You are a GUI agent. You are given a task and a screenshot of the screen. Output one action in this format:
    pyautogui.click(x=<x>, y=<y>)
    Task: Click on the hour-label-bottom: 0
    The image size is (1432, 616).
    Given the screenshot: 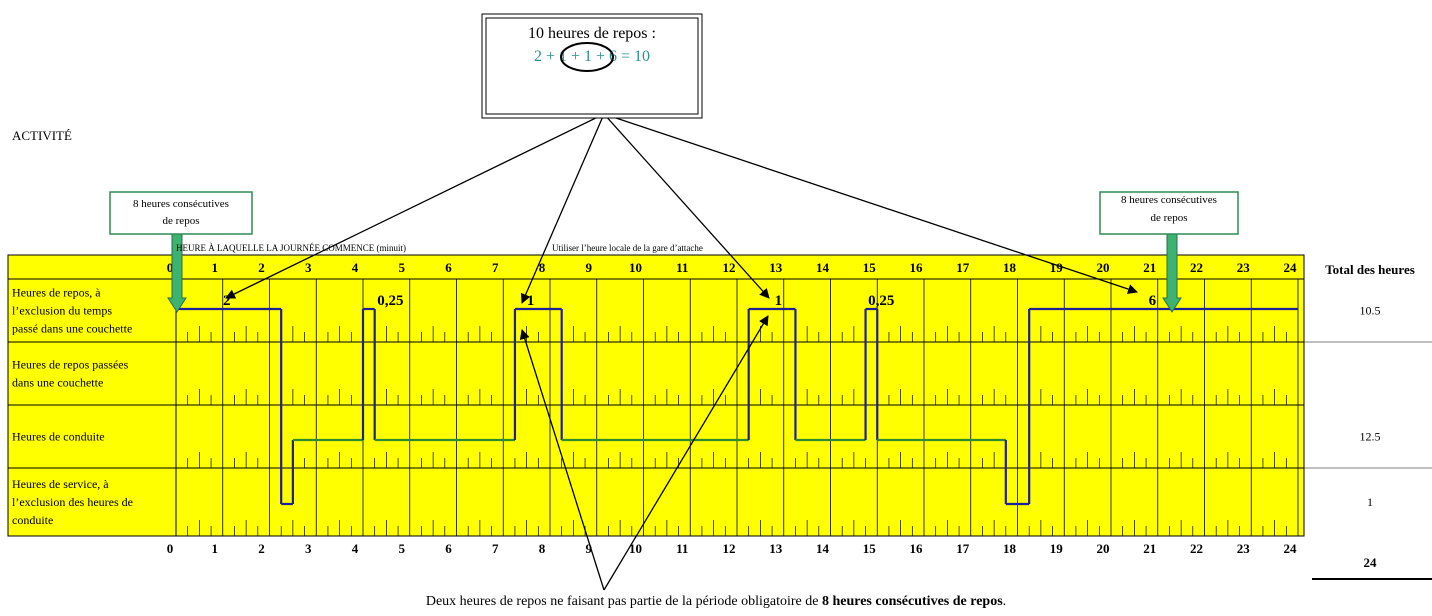 What is the action you would take?
    pyautogui.click(x=170, y=548)
    